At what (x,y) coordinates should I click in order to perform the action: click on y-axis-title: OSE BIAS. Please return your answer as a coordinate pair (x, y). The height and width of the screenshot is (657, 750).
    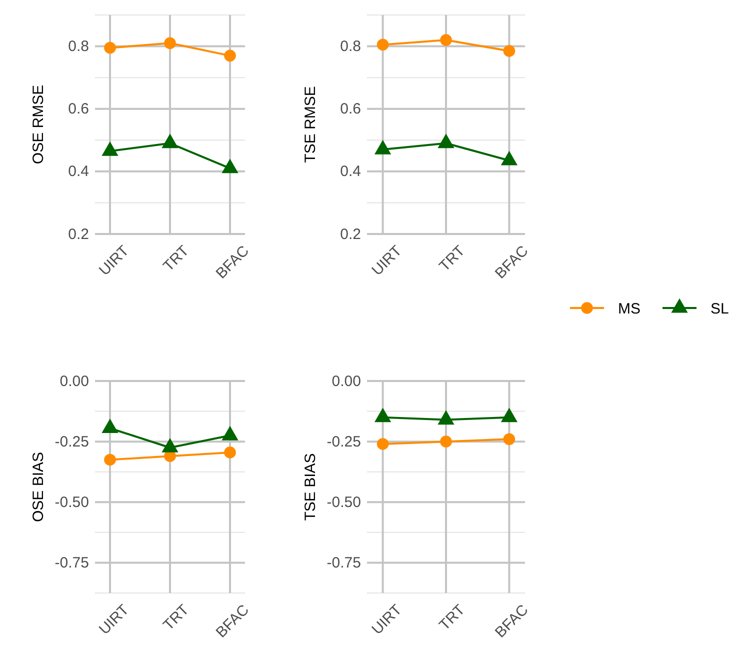
    Looking at the image, I should click on (38, 487).